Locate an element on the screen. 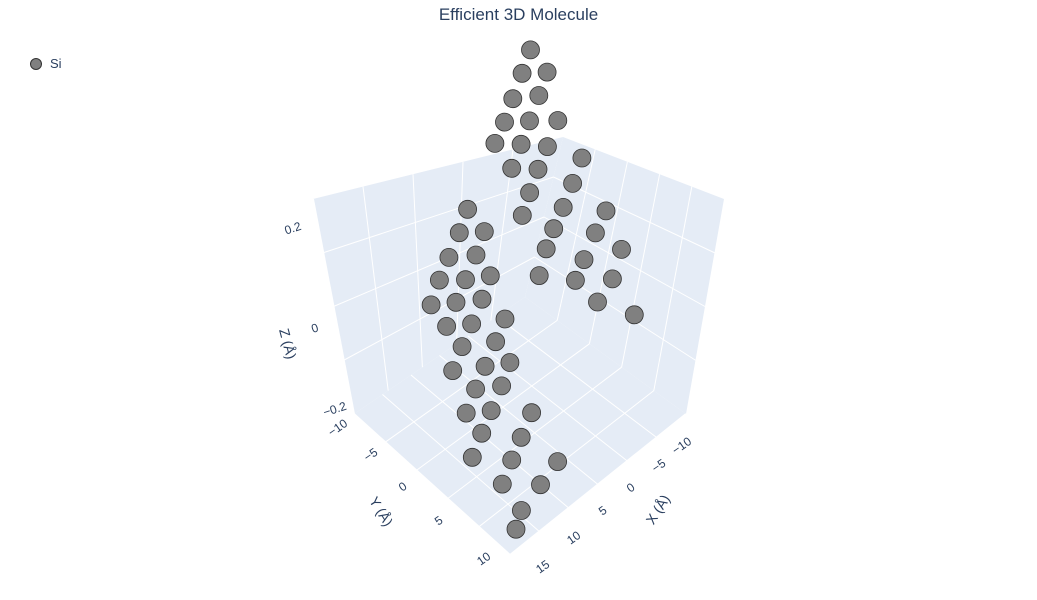 The image size is (1037, 600). x-axis-line is located at coordinates (598, 484).